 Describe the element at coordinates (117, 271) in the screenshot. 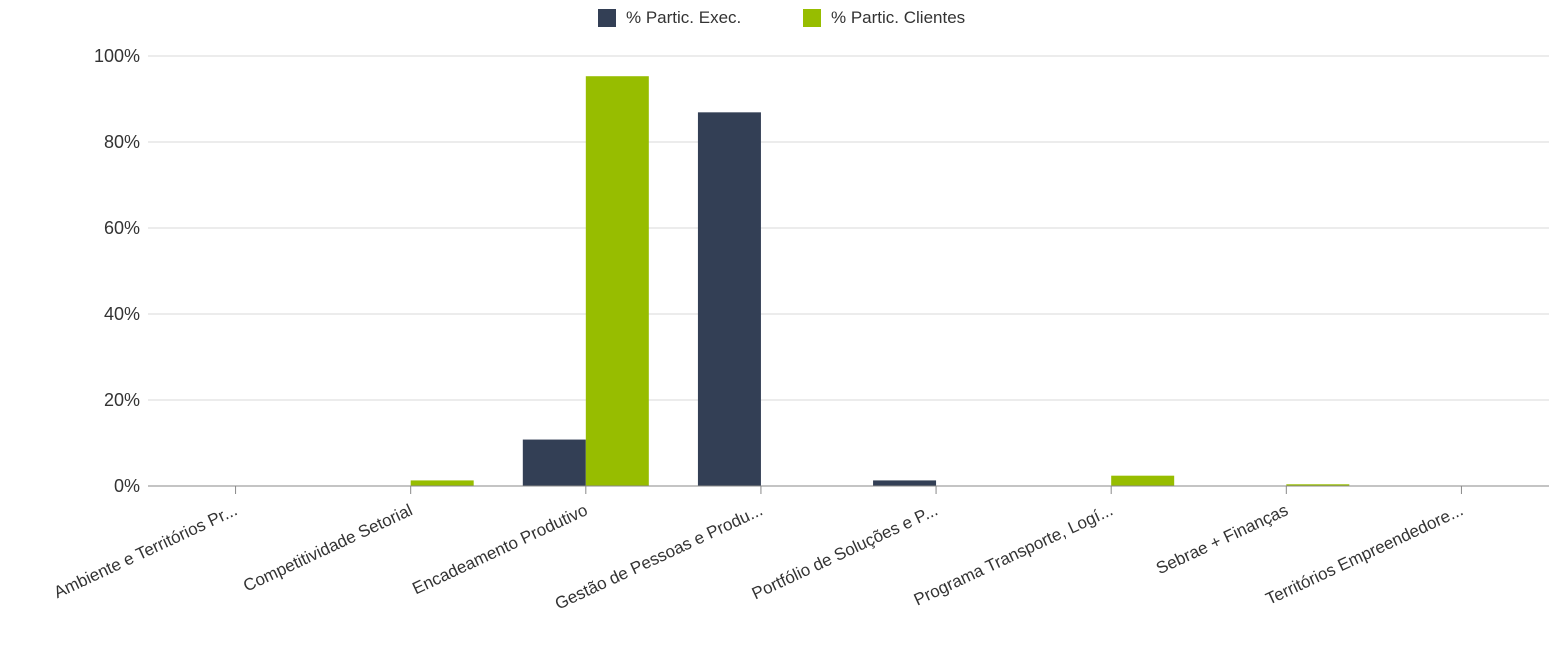

I see `y-axis-ticks: 0% 20% 40% 60% 80% 100%` at that location.